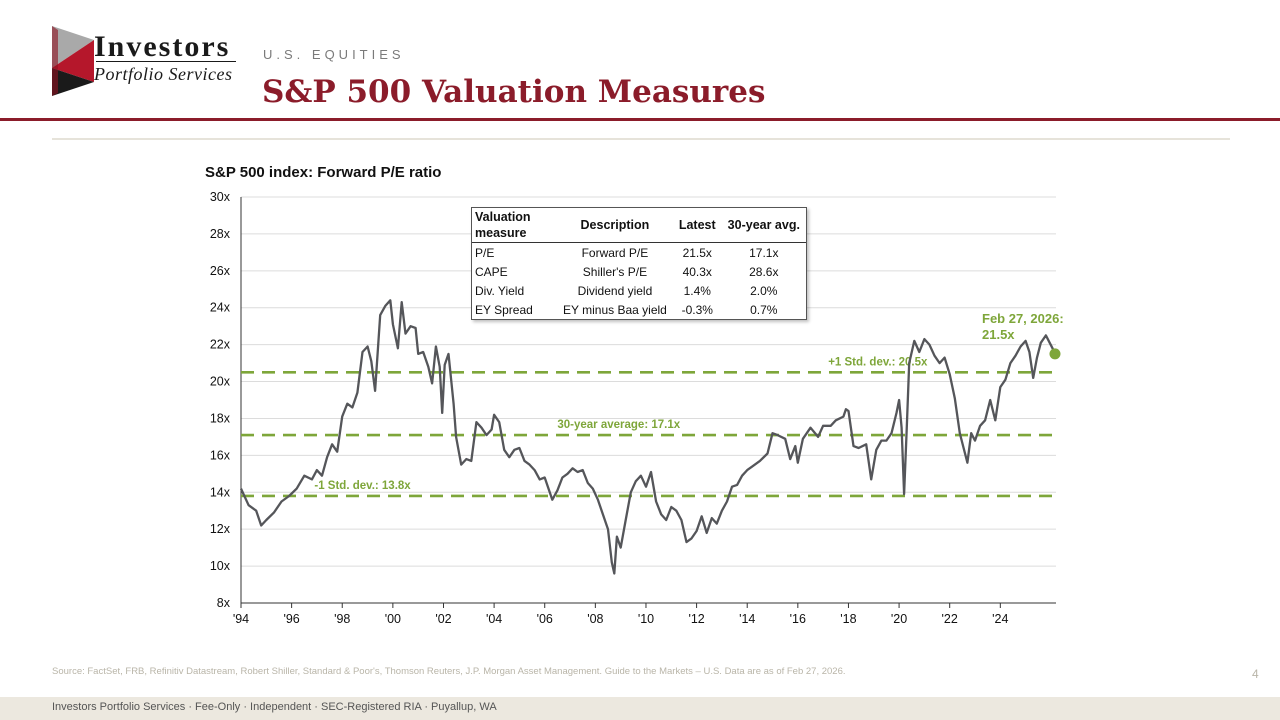  Describe the element at coordinates (220, 308) in the screenshot. I see `y-tick-label: 24x` at that location.